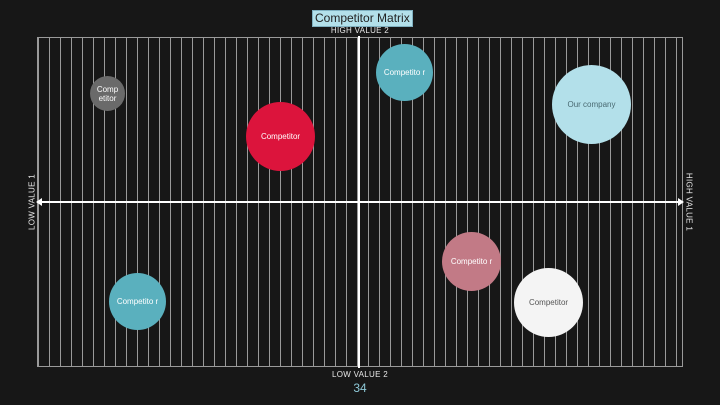 This screenshot has height=405, width=720. Describe the element at coordinates (32, 202) in the screenshot. I see `axis-label-left: LOW VALUE 1` at that location.